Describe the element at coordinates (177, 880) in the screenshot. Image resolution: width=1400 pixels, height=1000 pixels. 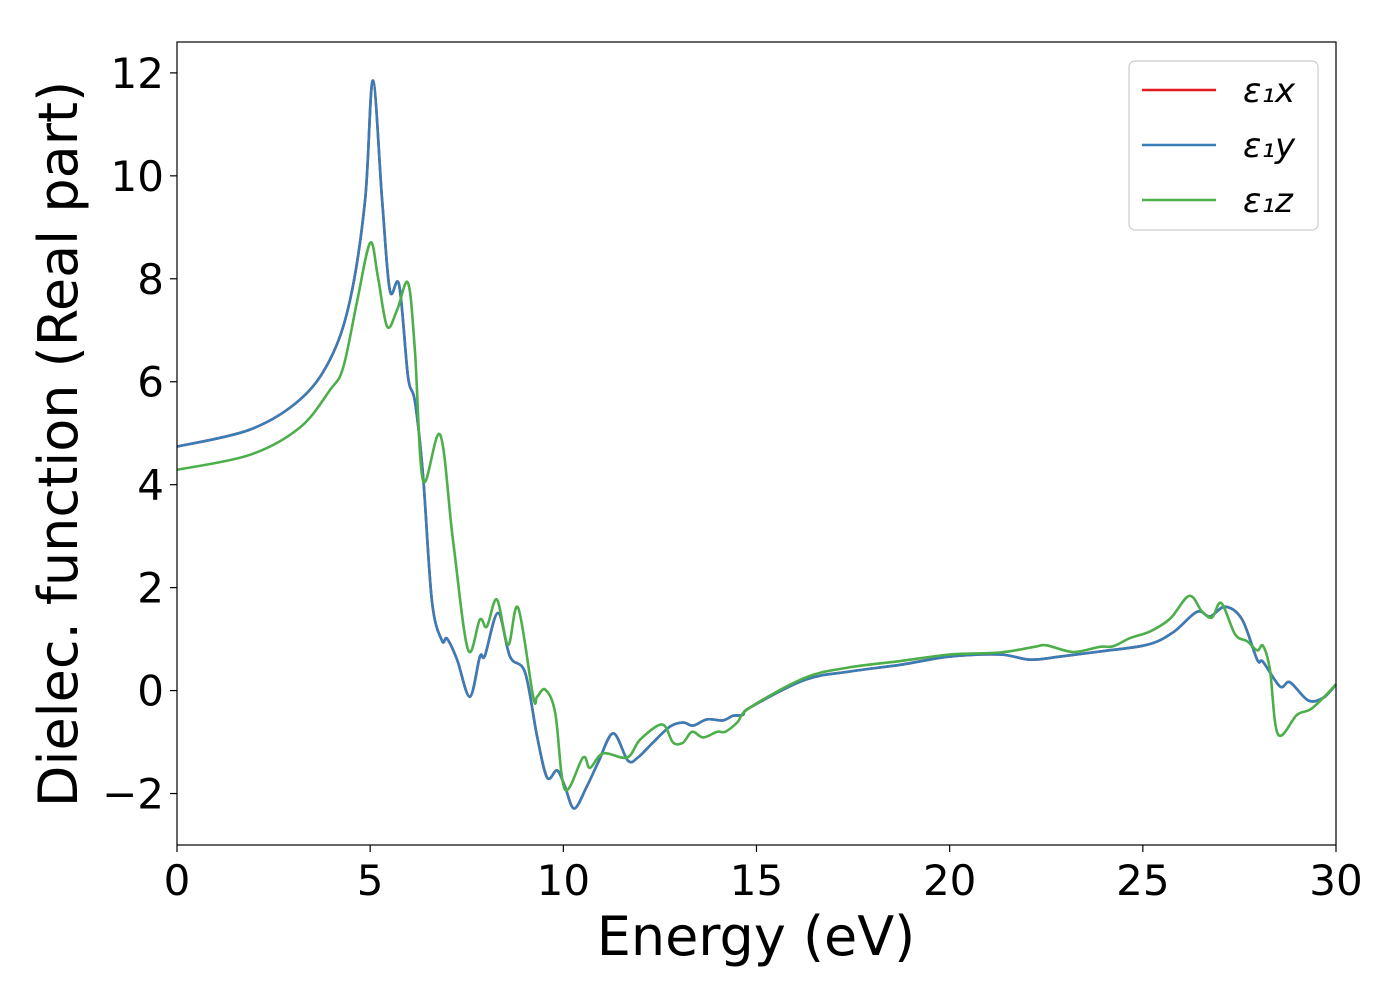
I see `x-tick-label: 0` at that location.